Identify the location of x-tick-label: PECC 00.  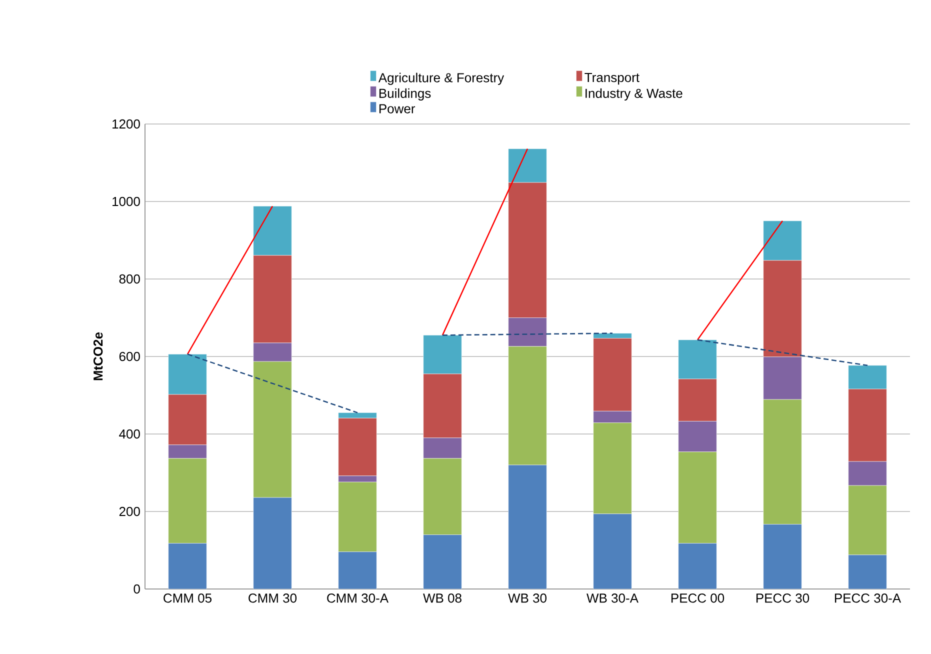
(697, 598).